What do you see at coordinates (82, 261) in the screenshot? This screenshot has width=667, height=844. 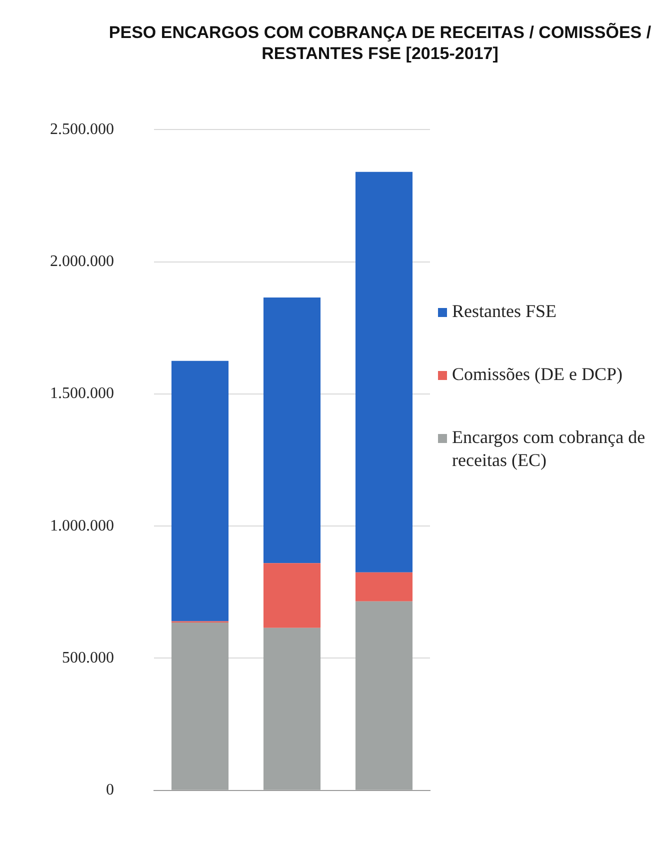 I see `y-tick-label: 2.000.000` at bounding box center [82, 261].